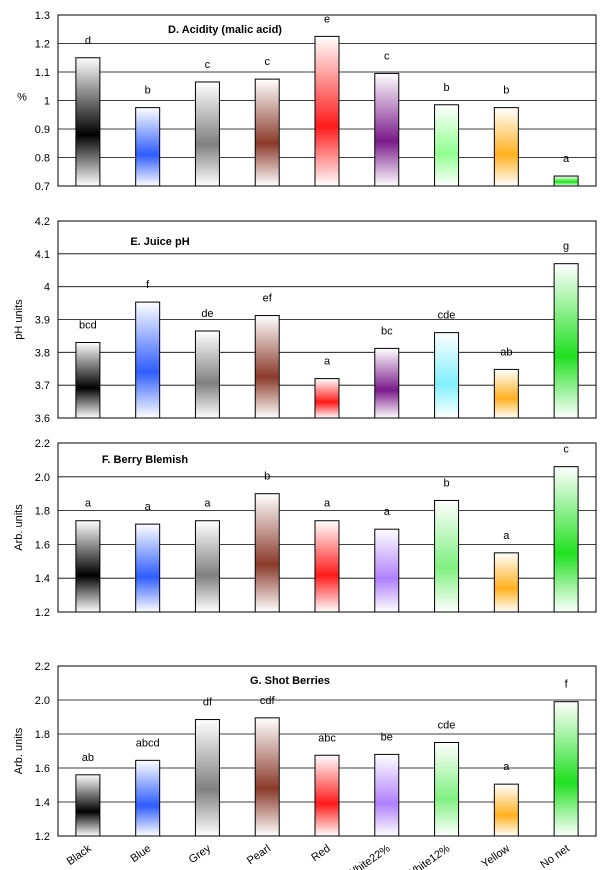 This screenshot has height=870, width=610. Describe the element at coordinates (554, 856) in the screenshot. I see `x-tick-label: No net` at that location.